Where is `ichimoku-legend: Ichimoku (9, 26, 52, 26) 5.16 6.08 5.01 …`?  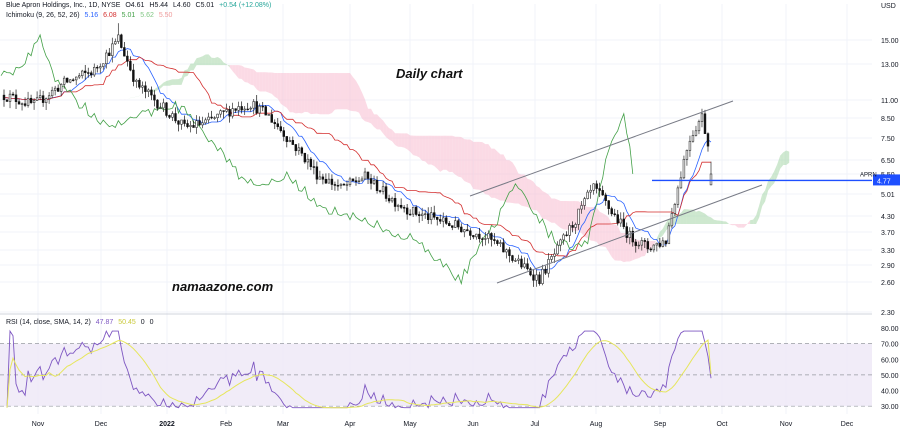
ichimoku-legend: Ichimoku (9, 26, 52, 26) 5.16 6.08 5.01 … is located at coordinates (90, 15).